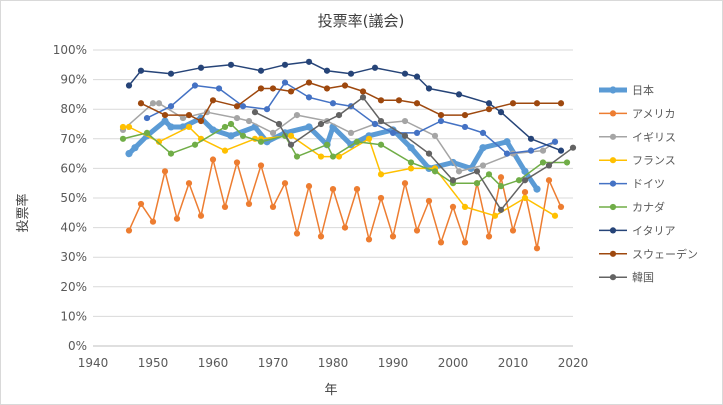 This screenshot has height=405, width=723. Describe the element at coordinates (573, 363) in the screenshot. I see `x-tick-label: 2020` at that location.